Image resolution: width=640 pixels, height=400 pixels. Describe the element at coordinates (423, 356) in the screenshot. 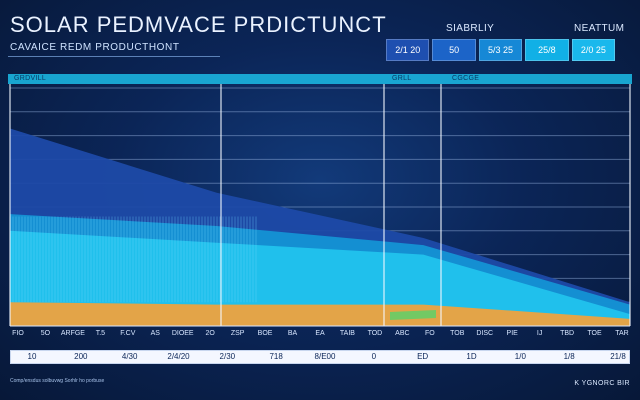

I see `value-label: ED` at that location.